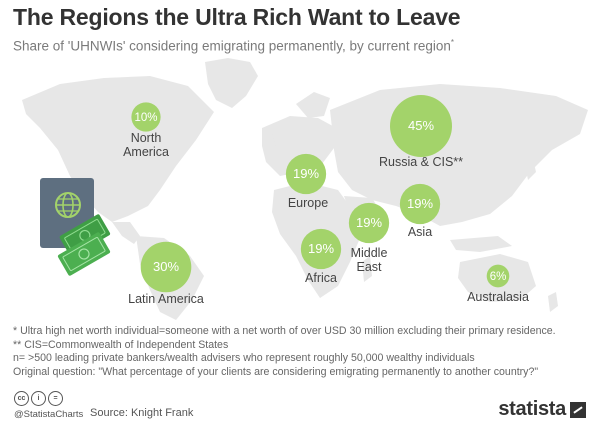  I want to click on value-label-north-america: 10%, so click(145, 118).